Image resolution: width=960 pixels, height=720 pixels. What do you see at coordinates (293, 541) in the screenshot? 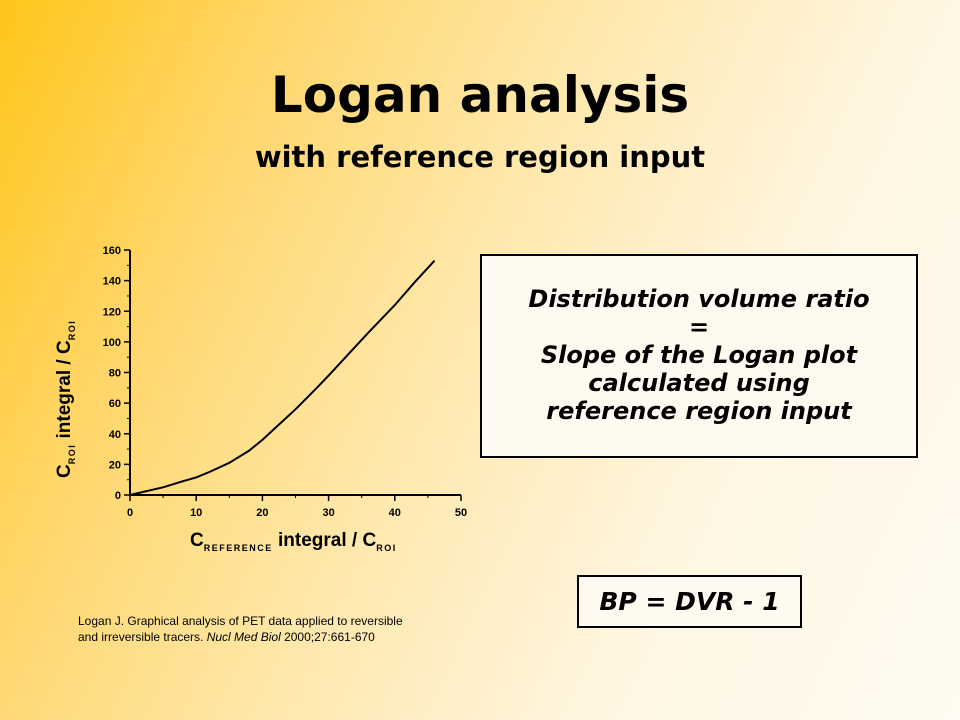
I see `x-axis-title: CREFERENCE integral / CROI` at bounding box center [293, 541].